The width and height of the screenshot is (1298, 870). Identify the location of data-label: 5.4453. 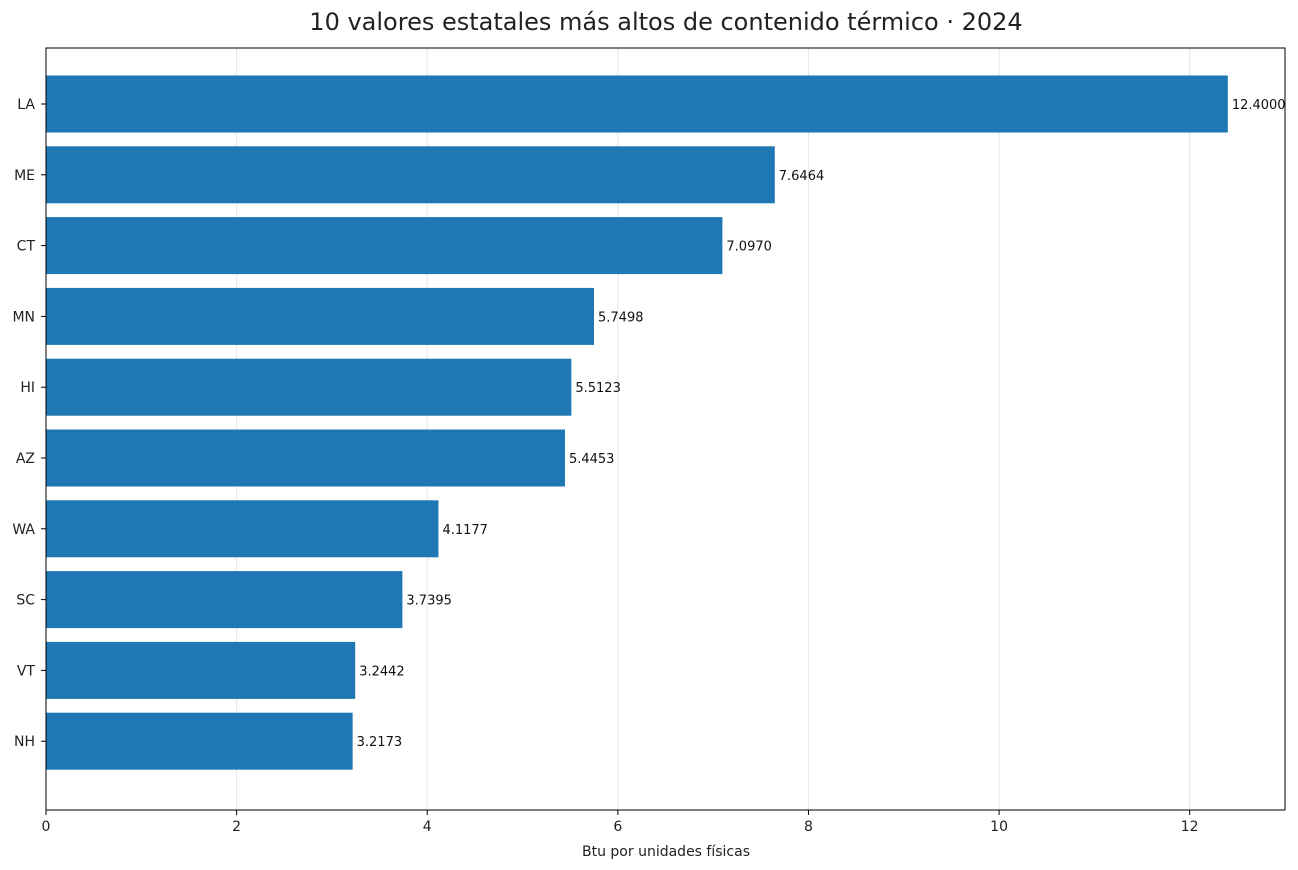
(592, 459).